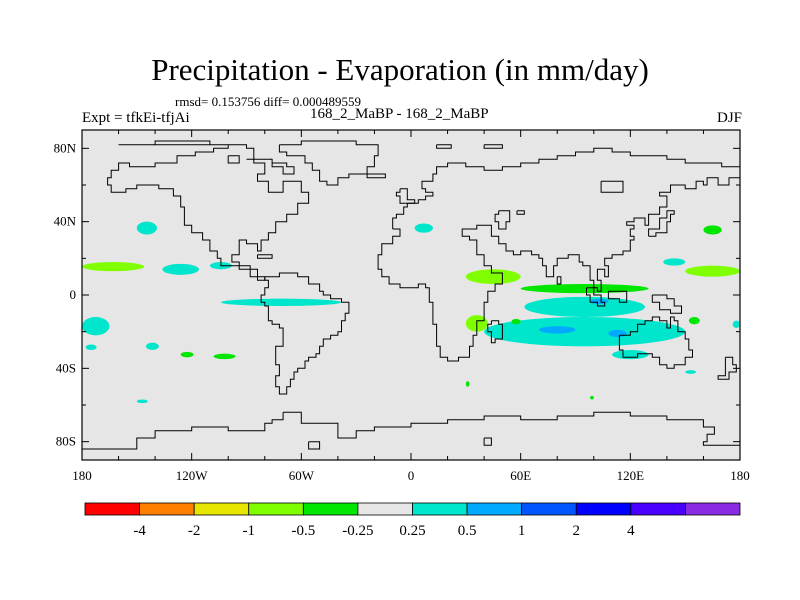 The image size is (800, 600). Describe the element at coordinates (516, 321) in the screenshot. I see `region-green-io-d` at that location.